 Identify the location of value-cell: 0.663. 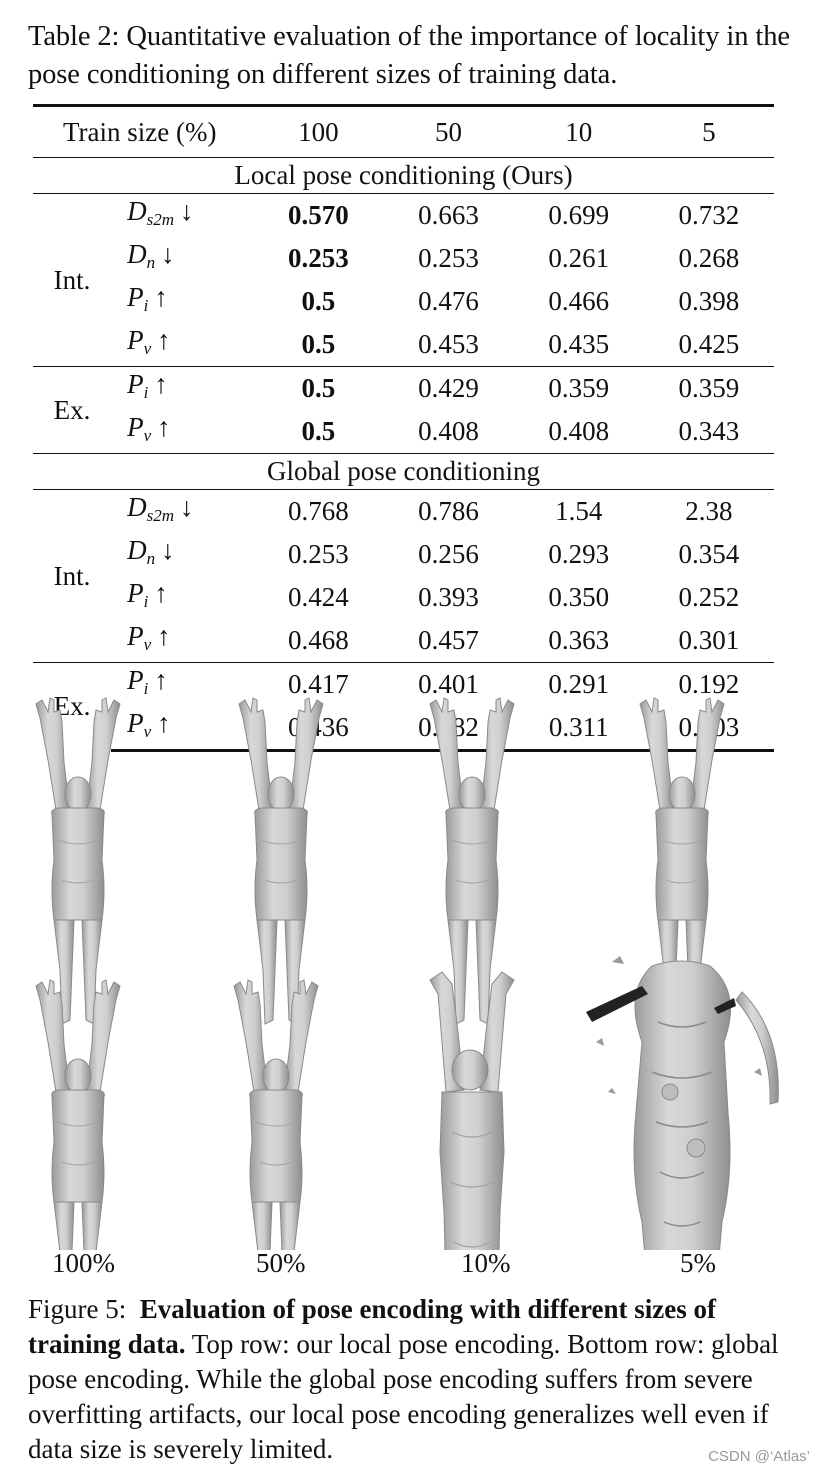
(448, 215).